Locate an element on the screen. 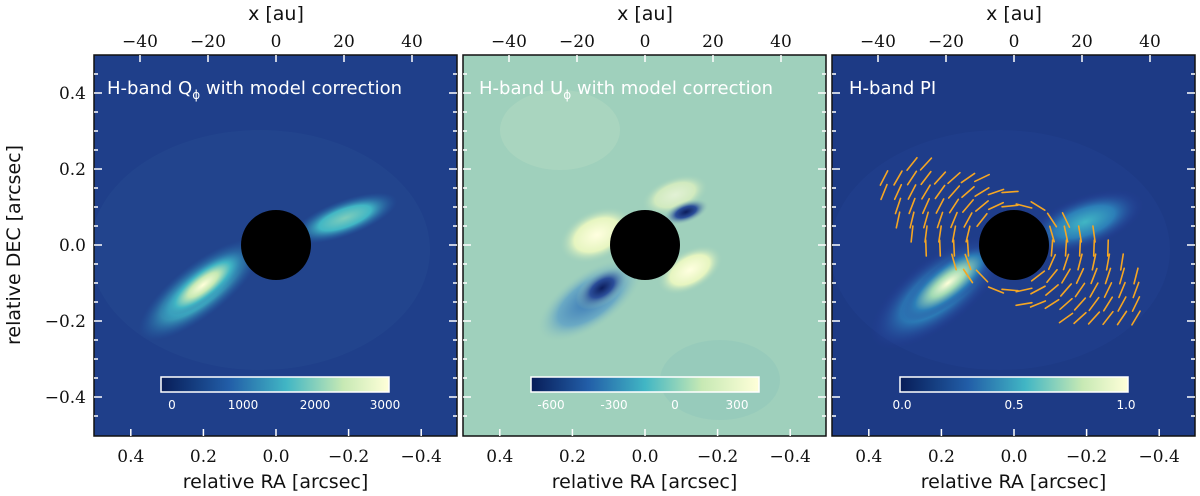  panel-middle-cb-tick: 300 is located at coordinates (737, 405).